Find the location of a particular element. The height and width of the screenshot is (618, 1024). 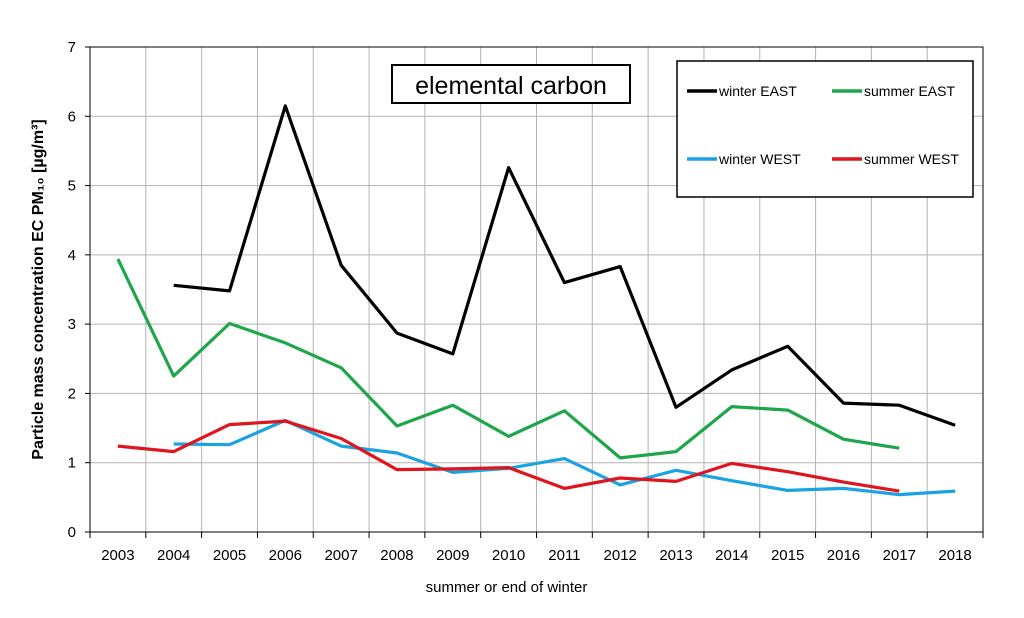

y-tick-label: 6 is located at coordinates (72, 116).